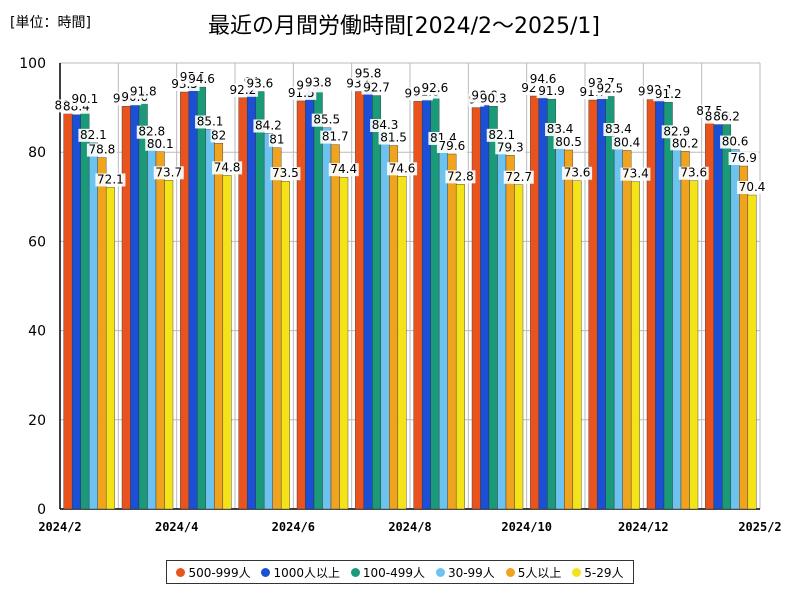 This screenshot has width=800, height=600. What do you see at coordinates (394, 572) in the screenshot?
I see `legend-label: 100-499人` at bounding box center [394, 572].